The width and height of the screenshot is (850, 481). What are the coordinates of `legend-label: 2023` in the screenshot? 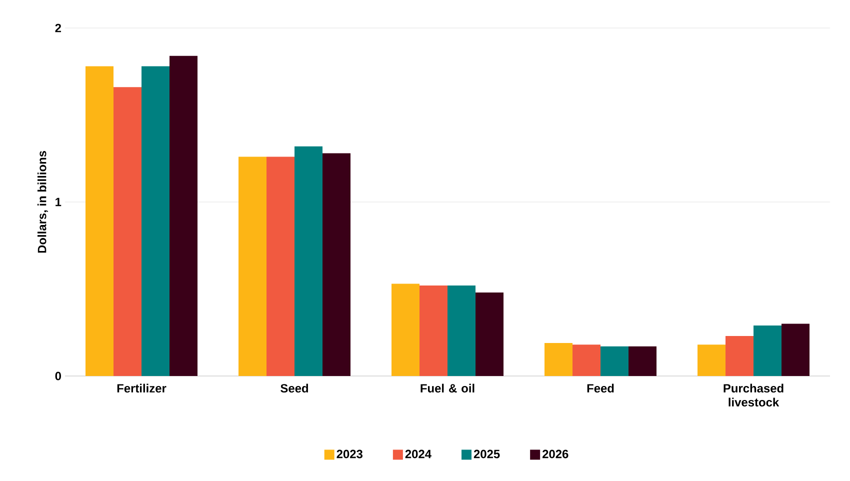 It's located at (349, 454).